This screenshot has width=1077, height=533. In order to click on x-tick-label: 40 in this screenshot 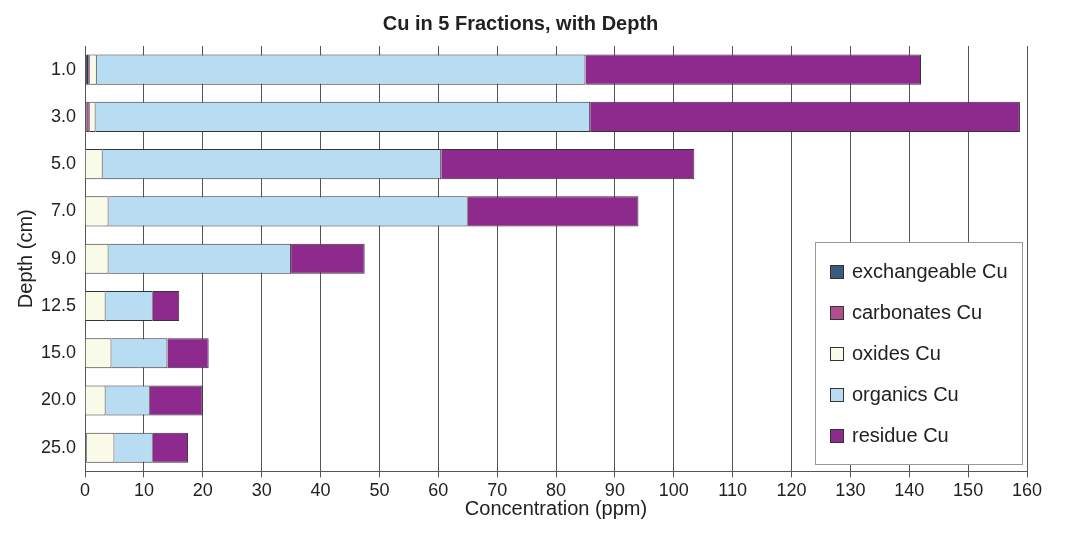, I will do `click(320, 490)`.